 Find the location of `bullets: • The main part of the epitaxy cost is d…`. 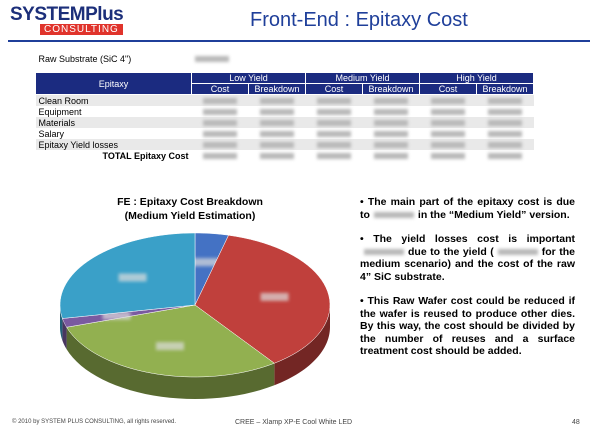

bullets: • The main part of the epitaxy cost is d… is located at coordinates (467, 283).